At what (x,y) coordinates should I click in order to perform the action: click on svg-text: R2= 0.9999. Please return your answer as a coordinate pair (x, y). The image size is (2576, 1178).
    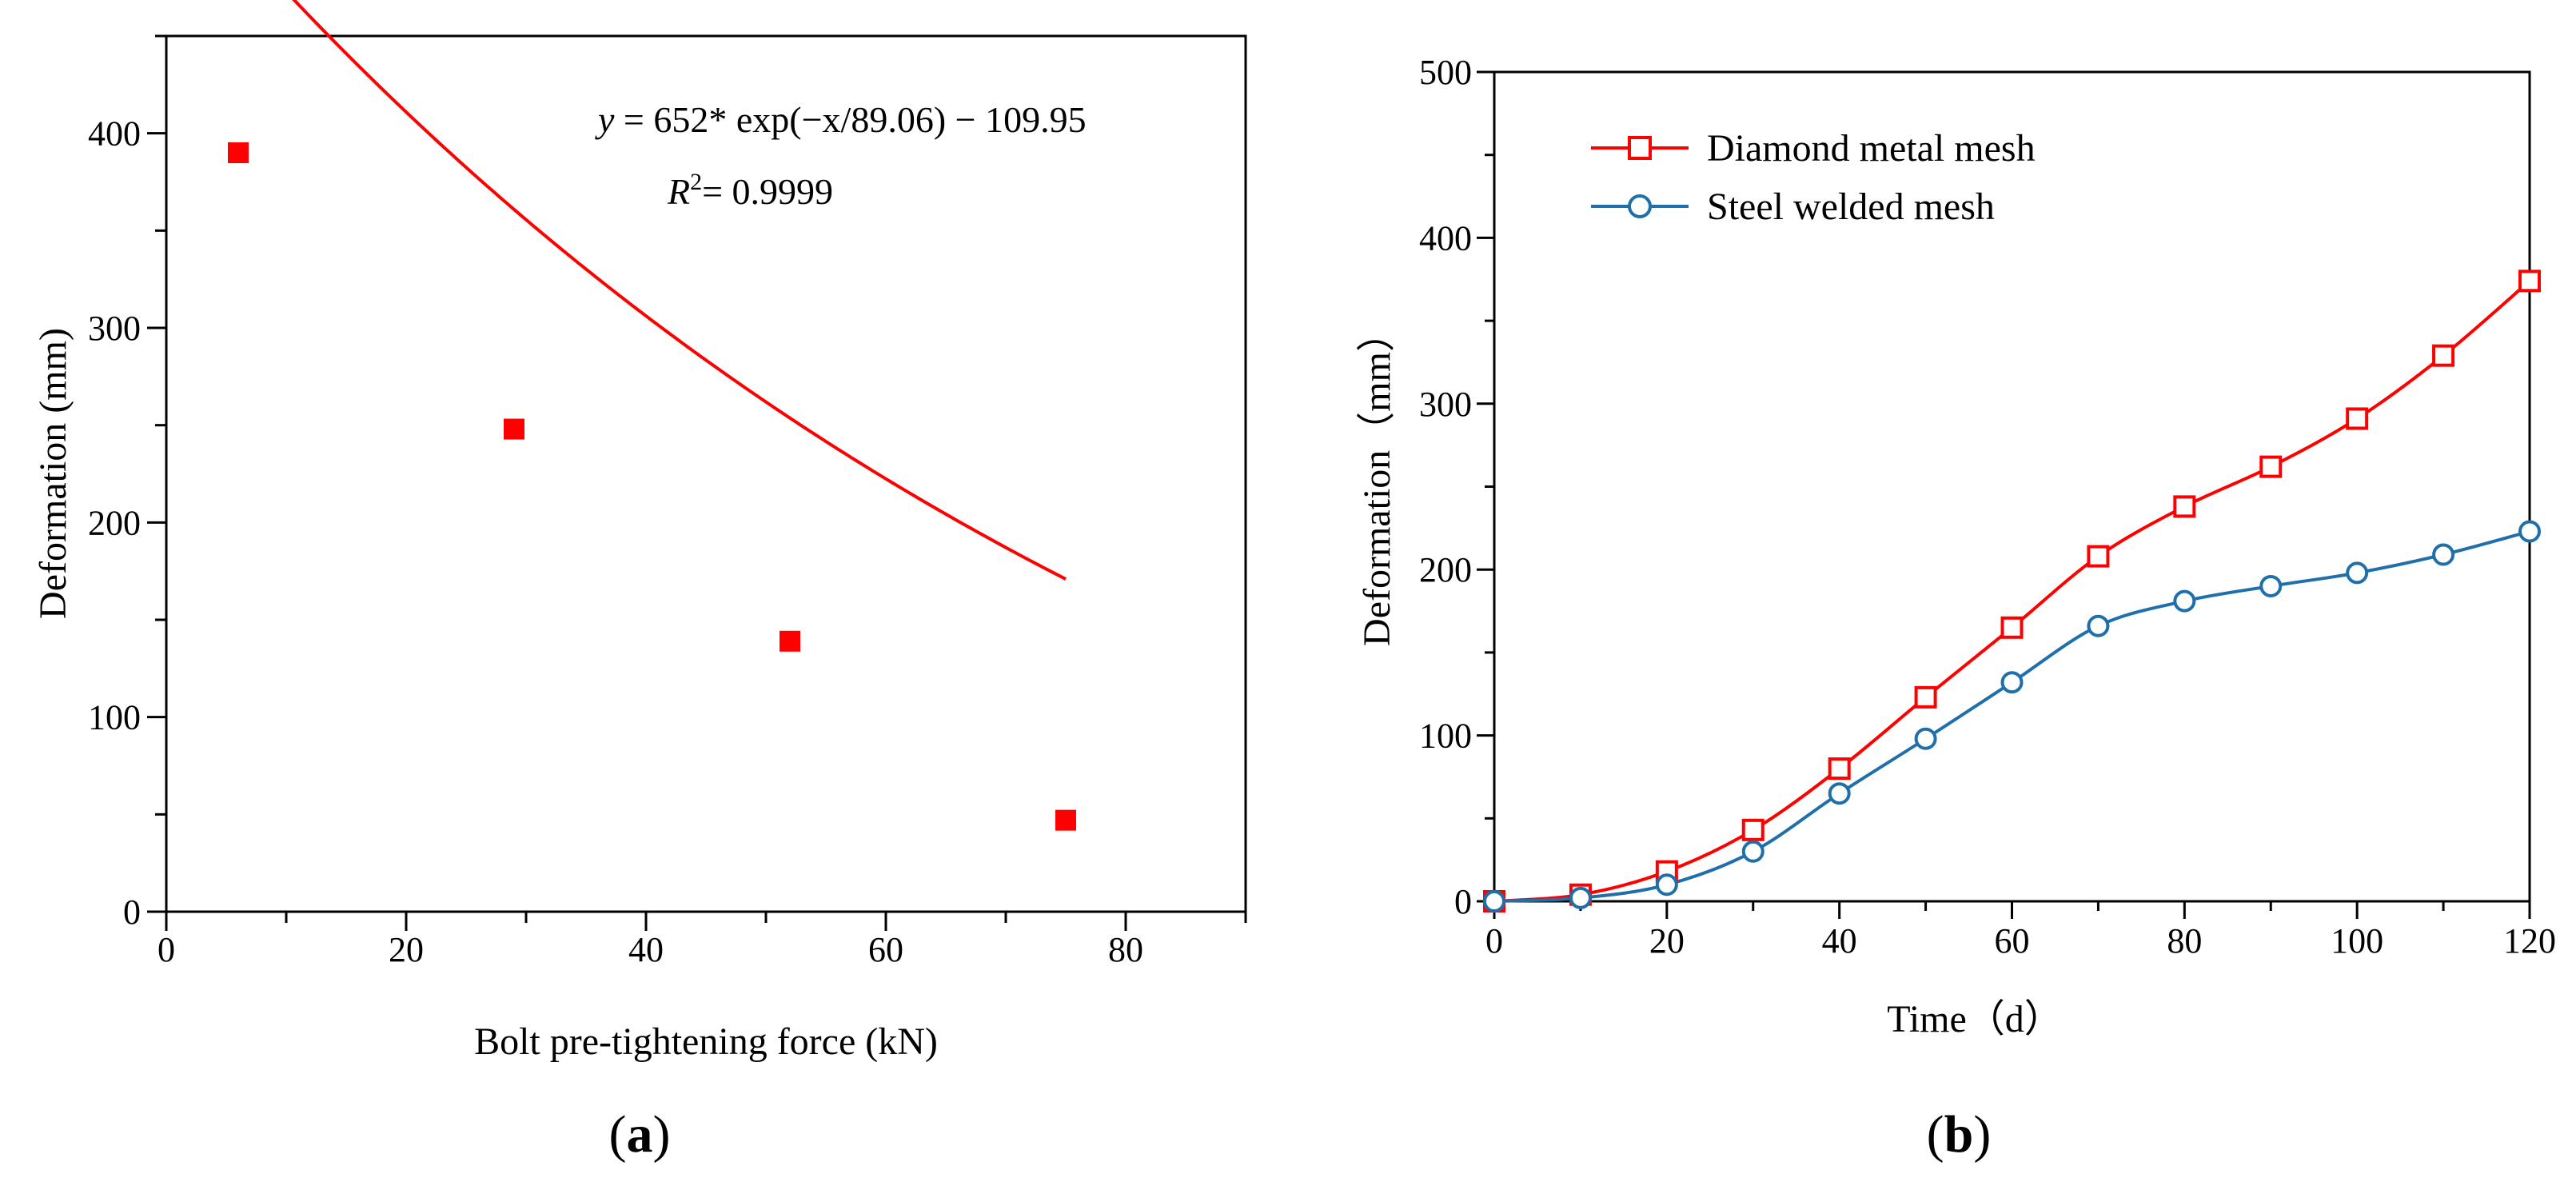
    Looking at the image, I should click on (750, 190).